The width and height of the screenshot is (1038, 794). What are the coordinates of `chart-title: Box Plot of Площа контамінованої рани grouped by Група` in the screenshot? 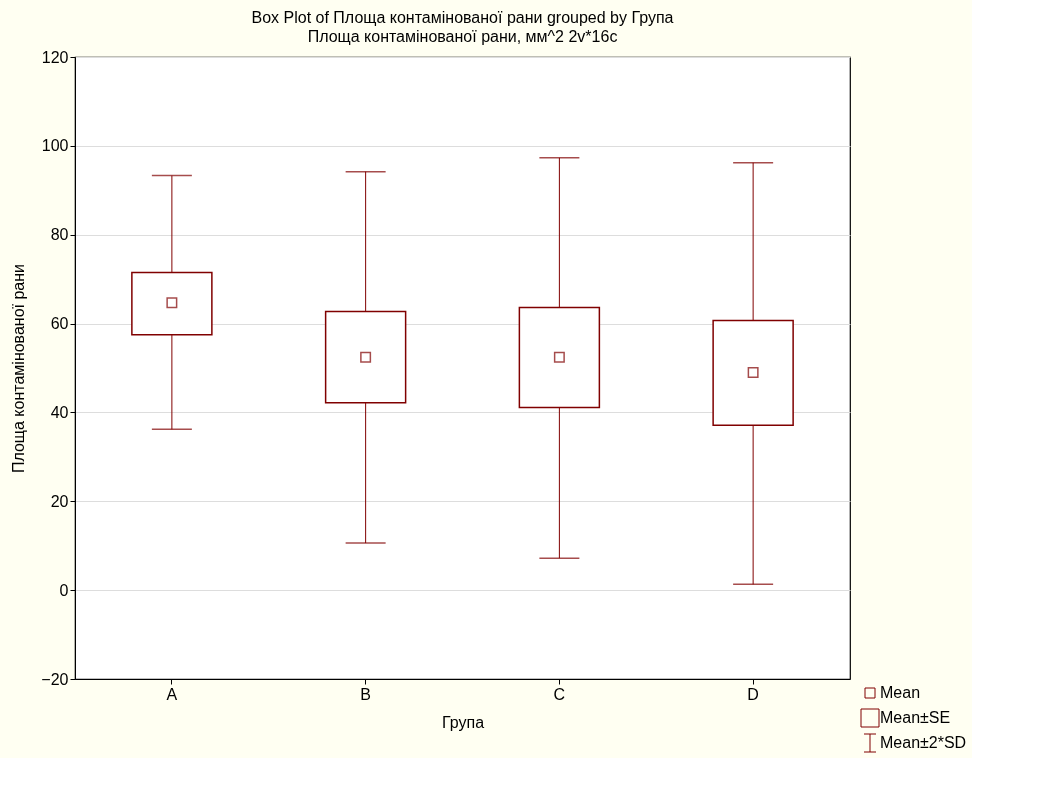 It's located at (462, 17).